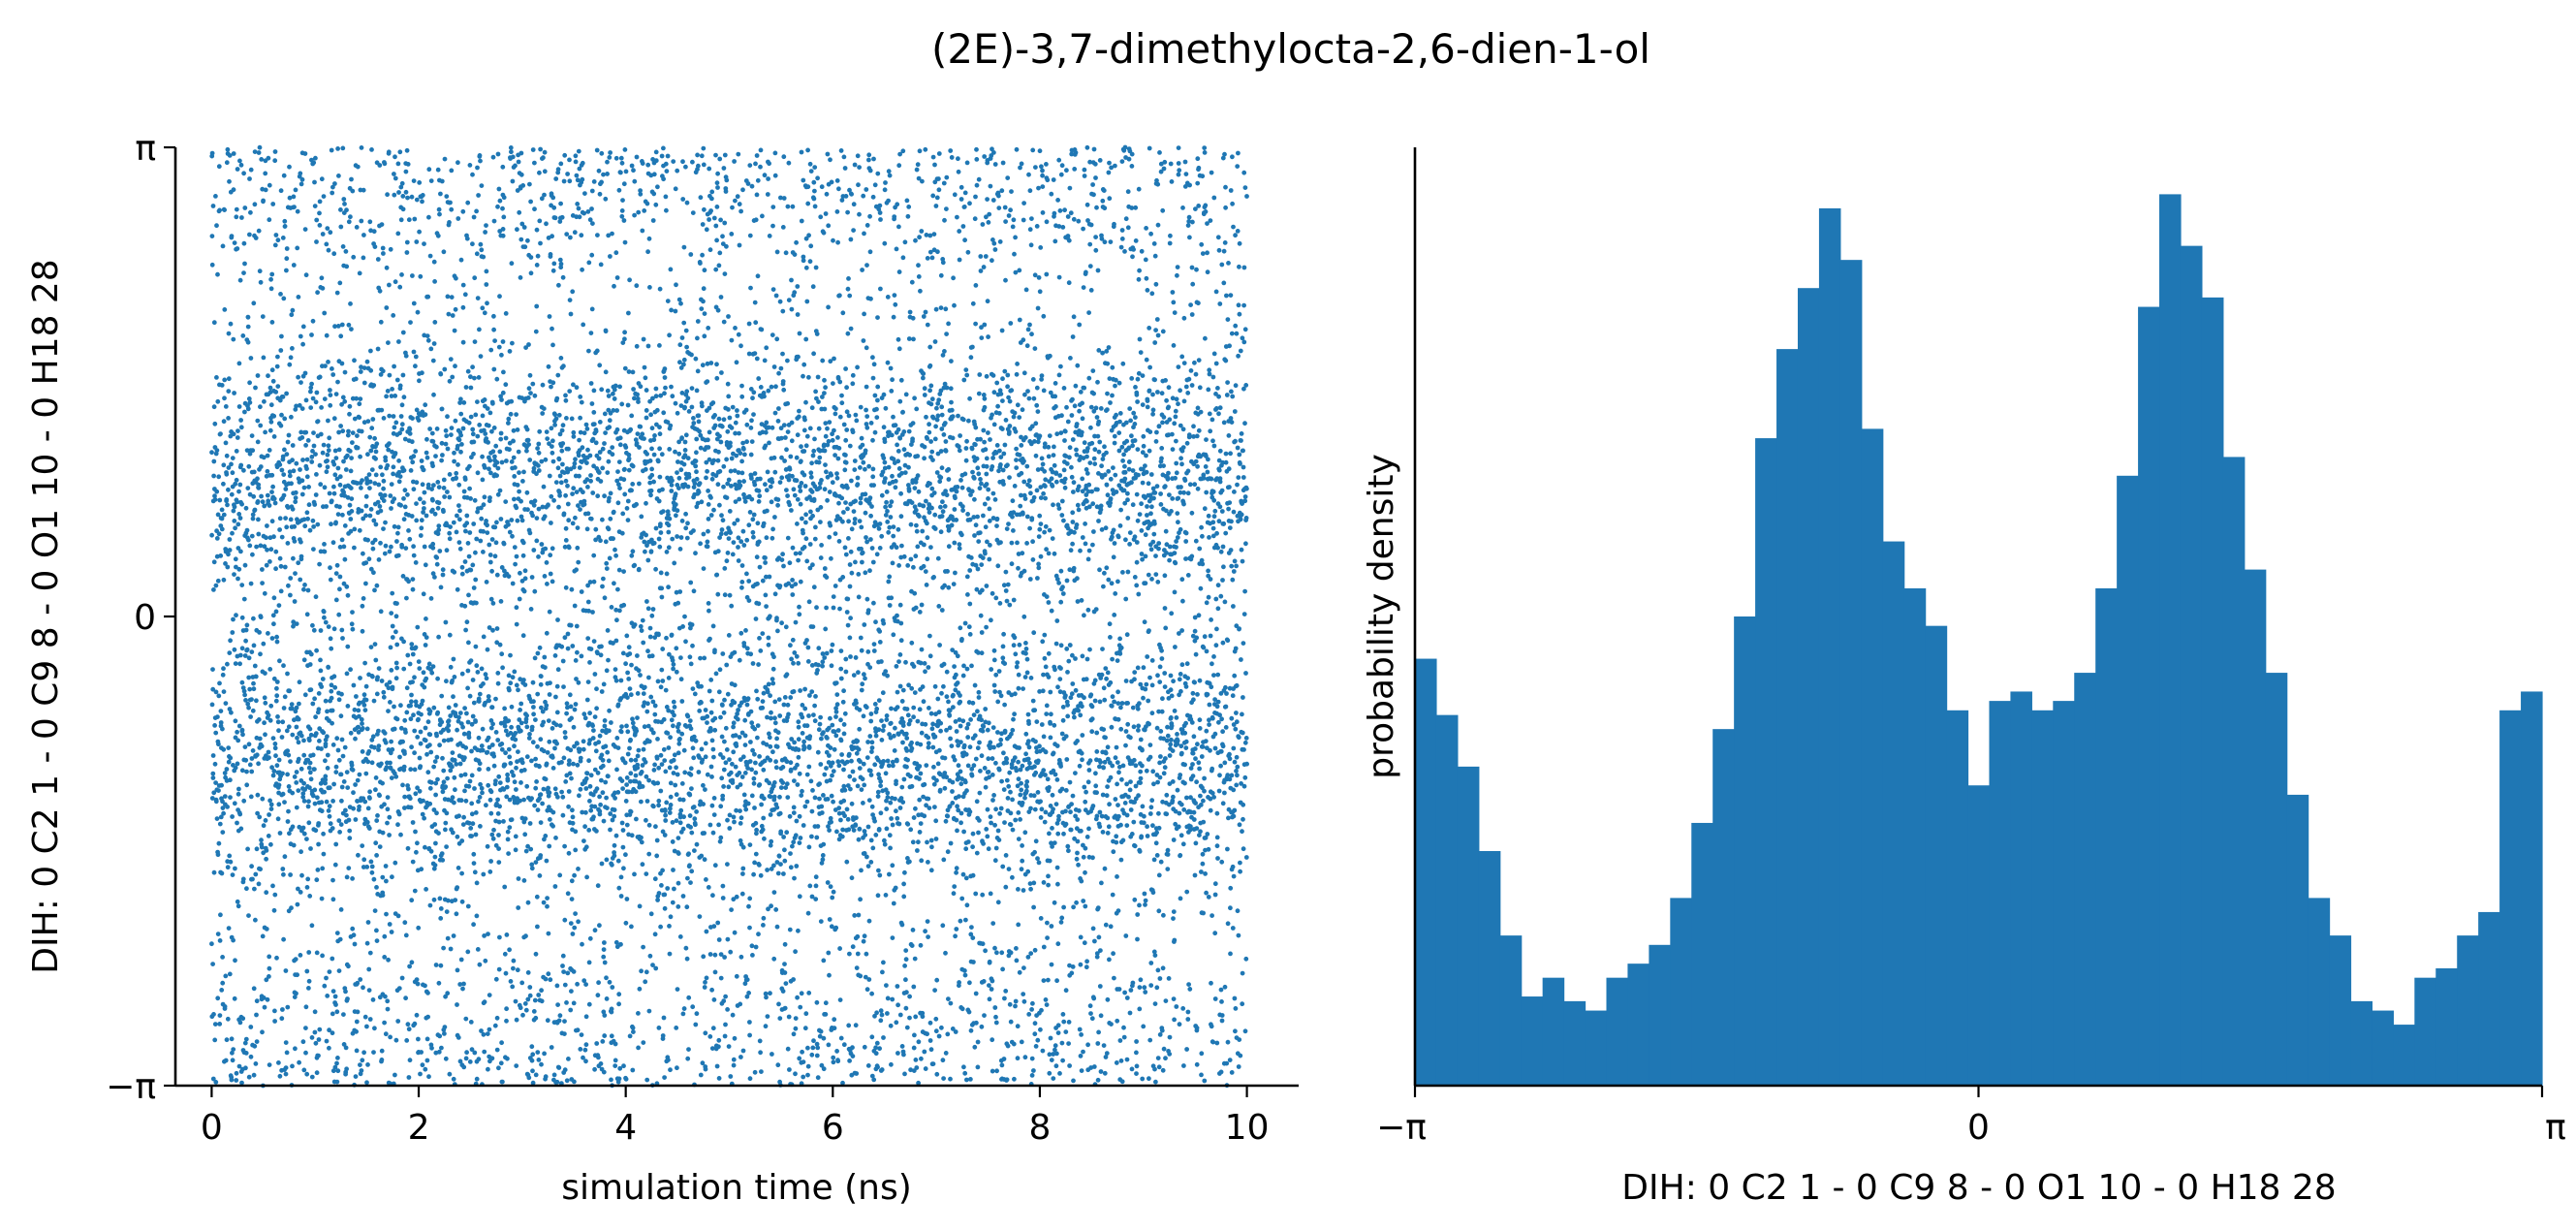 This screenshot has width=2576, height=1232. I want to click on hist-x-ticks: −π 0 π, so click(1971, 1117).